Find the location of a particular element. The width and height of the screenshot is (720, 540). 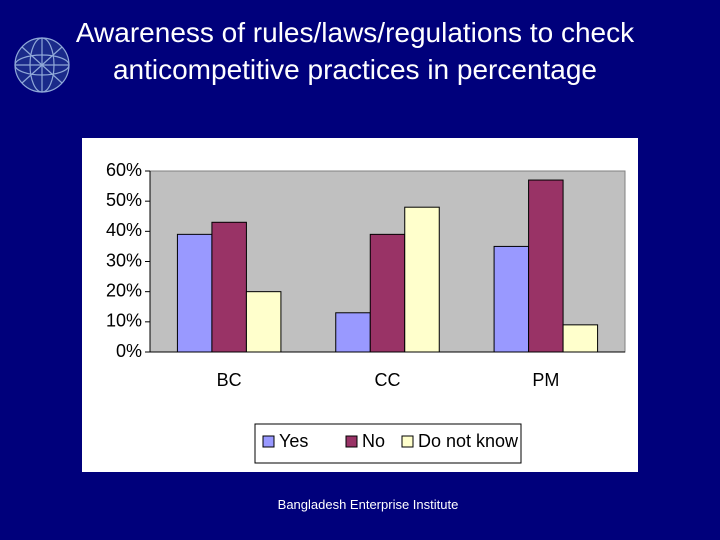

y-tick-label: 50% is located at coordinates (124, 200).